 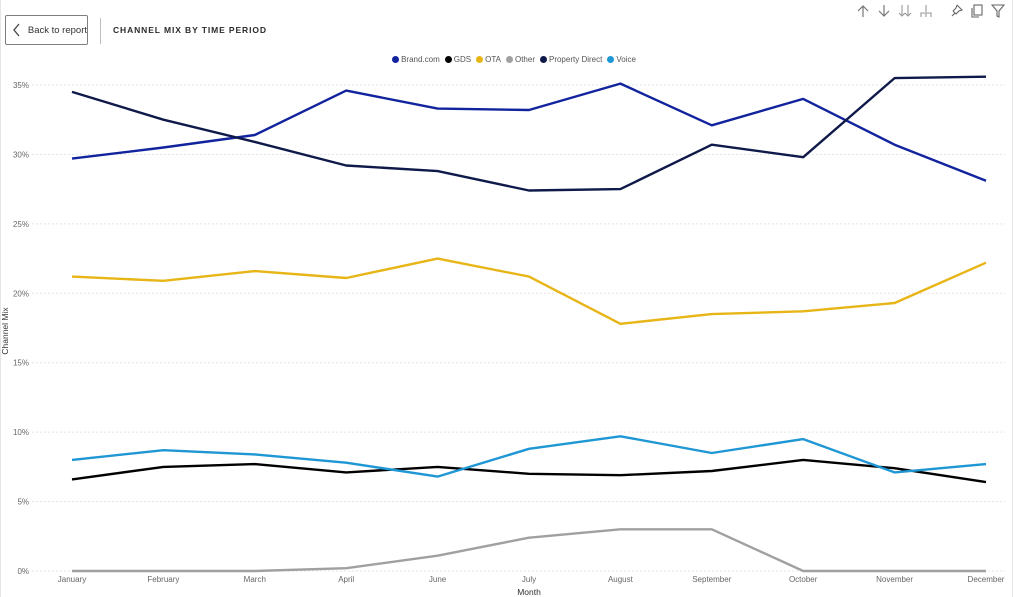 I want to click on legend-item-other: Other, so click(x=520, y=59).